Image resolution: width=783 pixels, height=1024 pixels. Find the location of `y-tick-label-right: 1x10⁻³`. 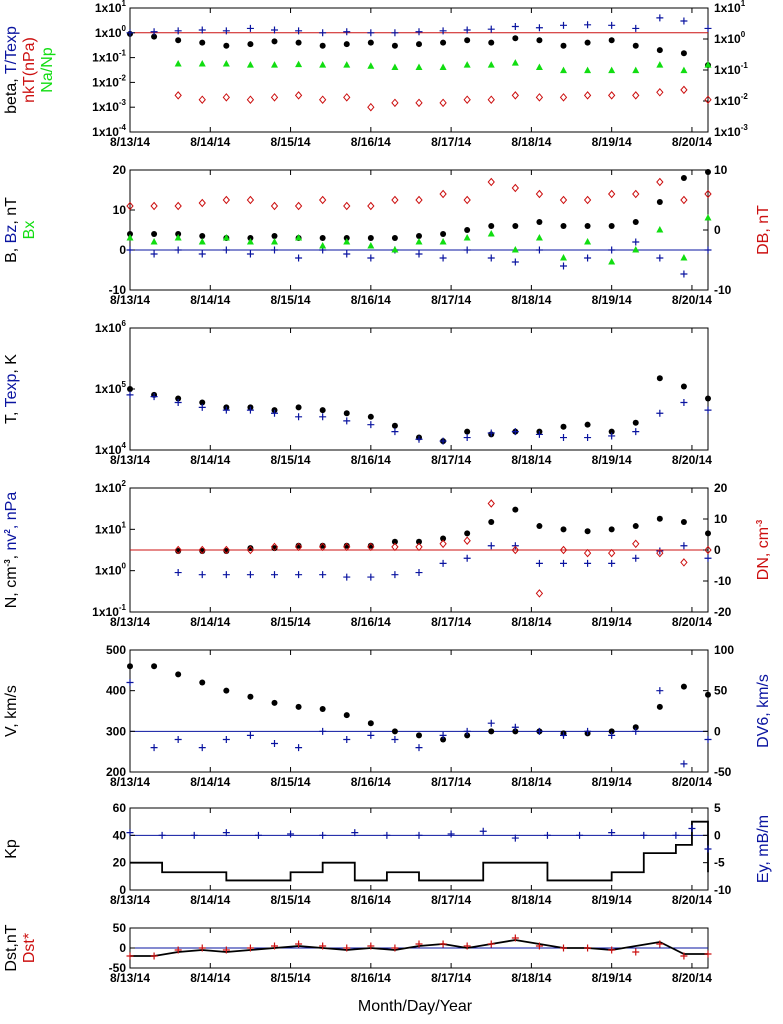

y-tick-label-right: 1x10⁻³ is located at coordinates (731, 131).